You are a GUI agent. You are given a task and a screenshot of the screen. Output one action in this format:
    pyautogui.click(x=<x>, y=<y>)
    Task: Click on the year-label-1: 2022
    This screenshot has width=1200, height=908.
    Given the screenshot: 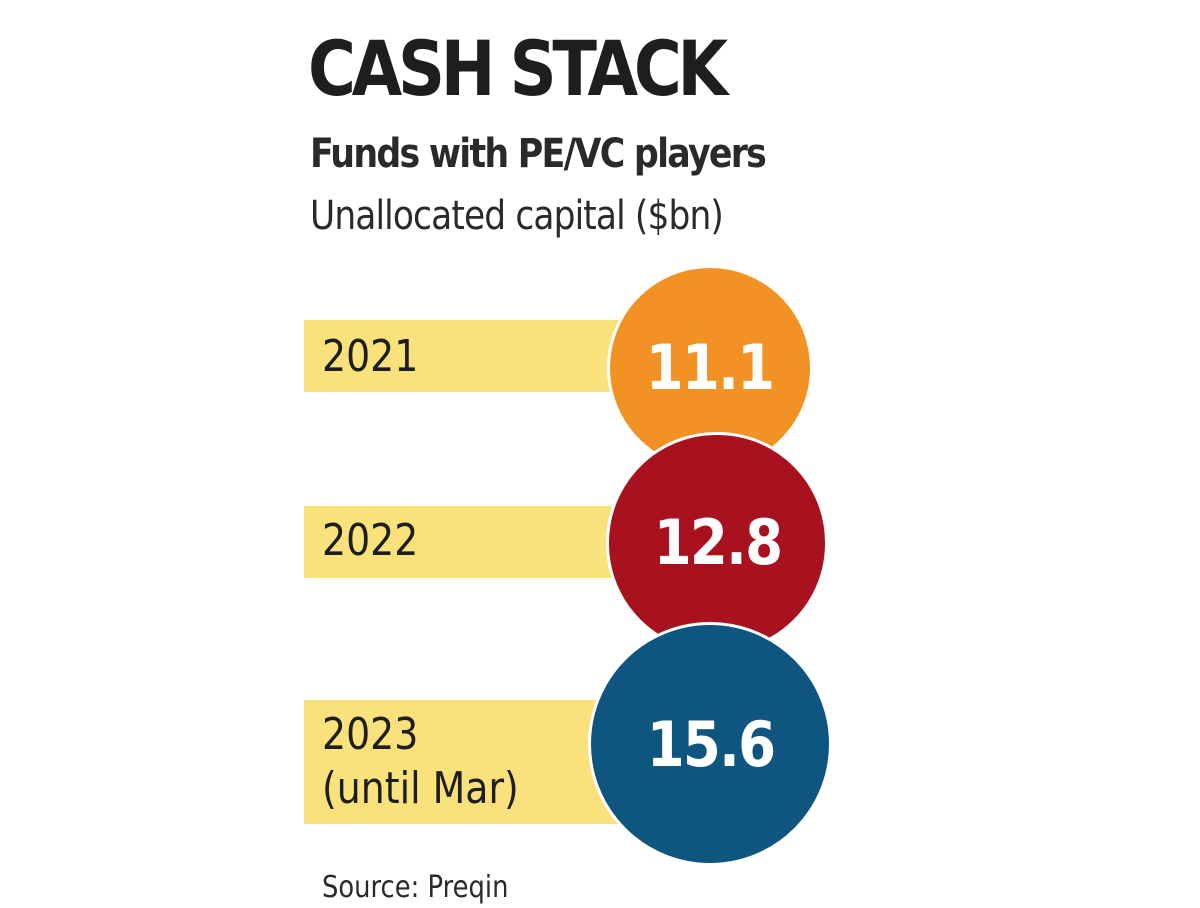 What is the action you would take?
    pyautogui.click(x=370, y=541)
    